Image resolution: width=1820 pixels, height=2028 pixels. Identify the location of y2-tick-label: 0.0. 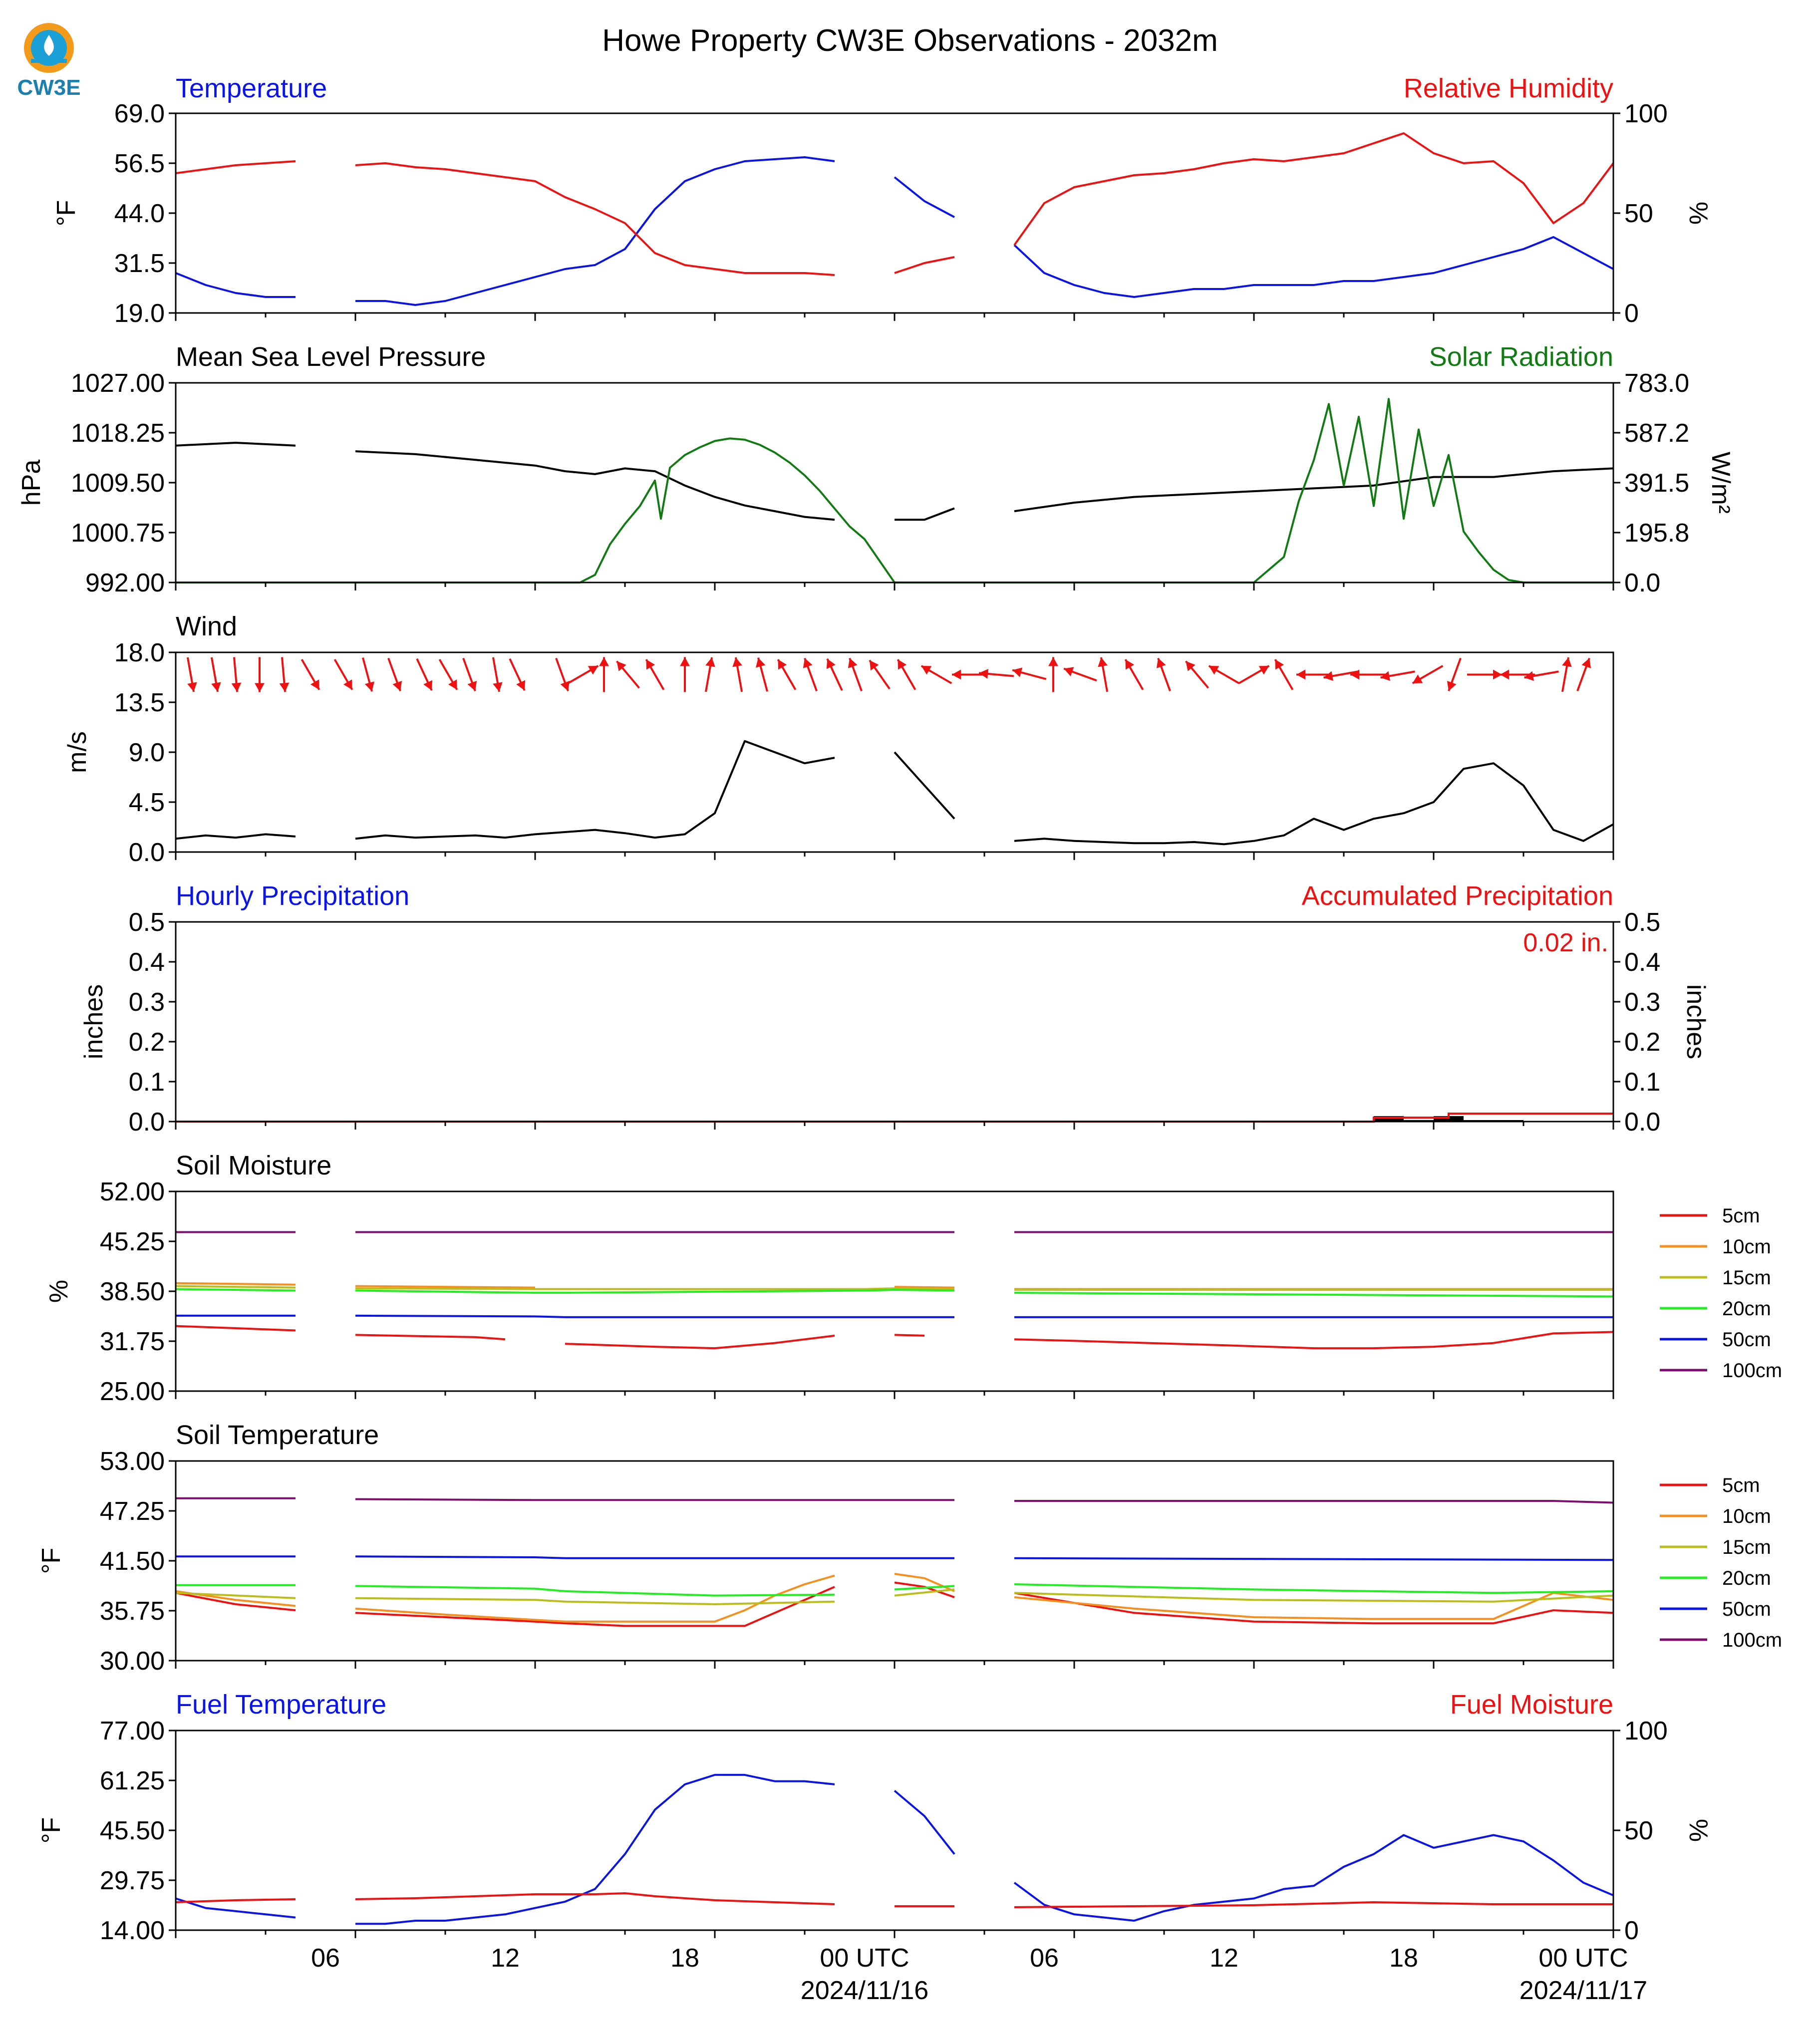
(1642, 583).